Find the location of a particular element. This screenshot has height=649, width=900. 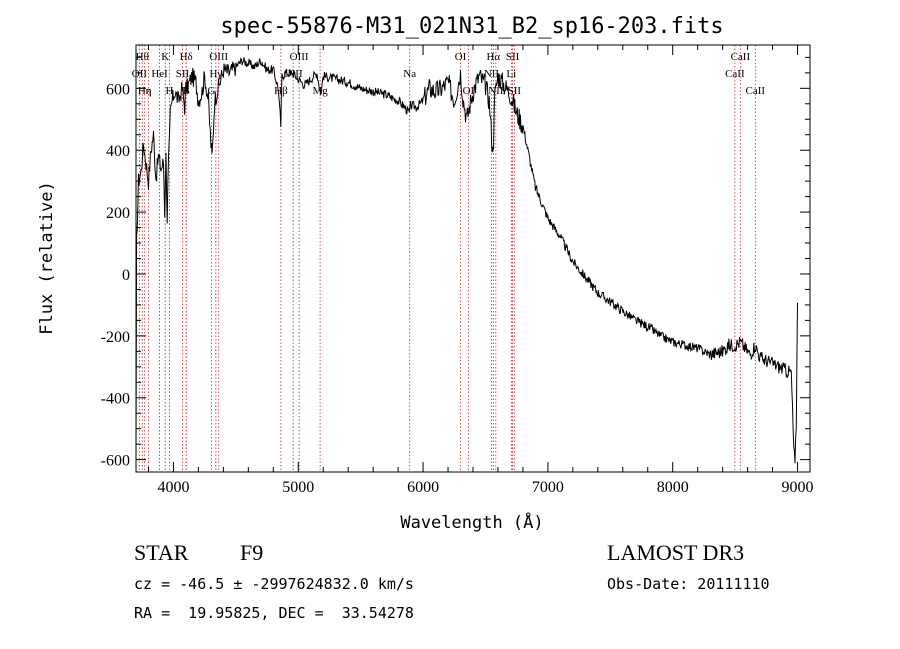

y-tick-label: 0 is located at coordinates (126, 275).